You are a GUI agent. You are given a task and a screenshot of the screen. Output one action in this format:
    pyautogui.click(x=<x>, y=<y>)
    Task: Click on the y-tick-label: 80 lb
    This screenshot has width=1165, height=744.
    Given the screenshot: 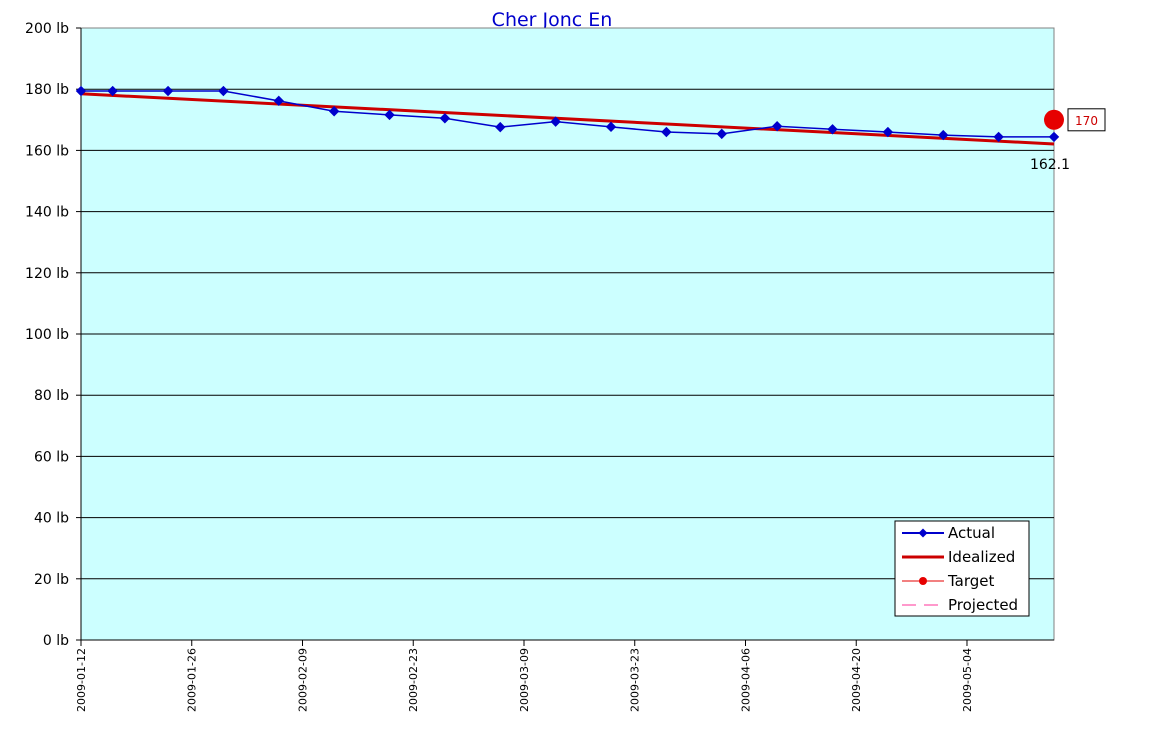 What is the action you would take?
    pyautogui.click(x=51, y=396)
    